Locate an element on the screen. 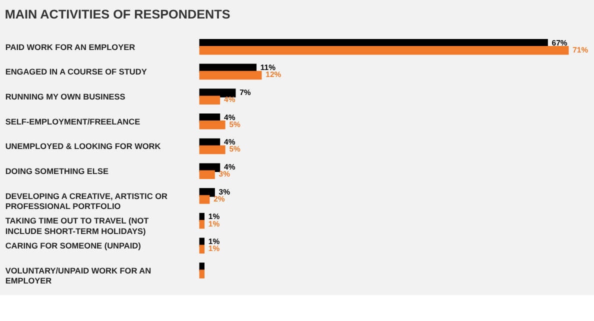 Image resolution: width=594 pixels, height=321 pixels. chart-title: MAIN ACTIVITIES OF RESPONDENTS is located at coordinates (117, 15).